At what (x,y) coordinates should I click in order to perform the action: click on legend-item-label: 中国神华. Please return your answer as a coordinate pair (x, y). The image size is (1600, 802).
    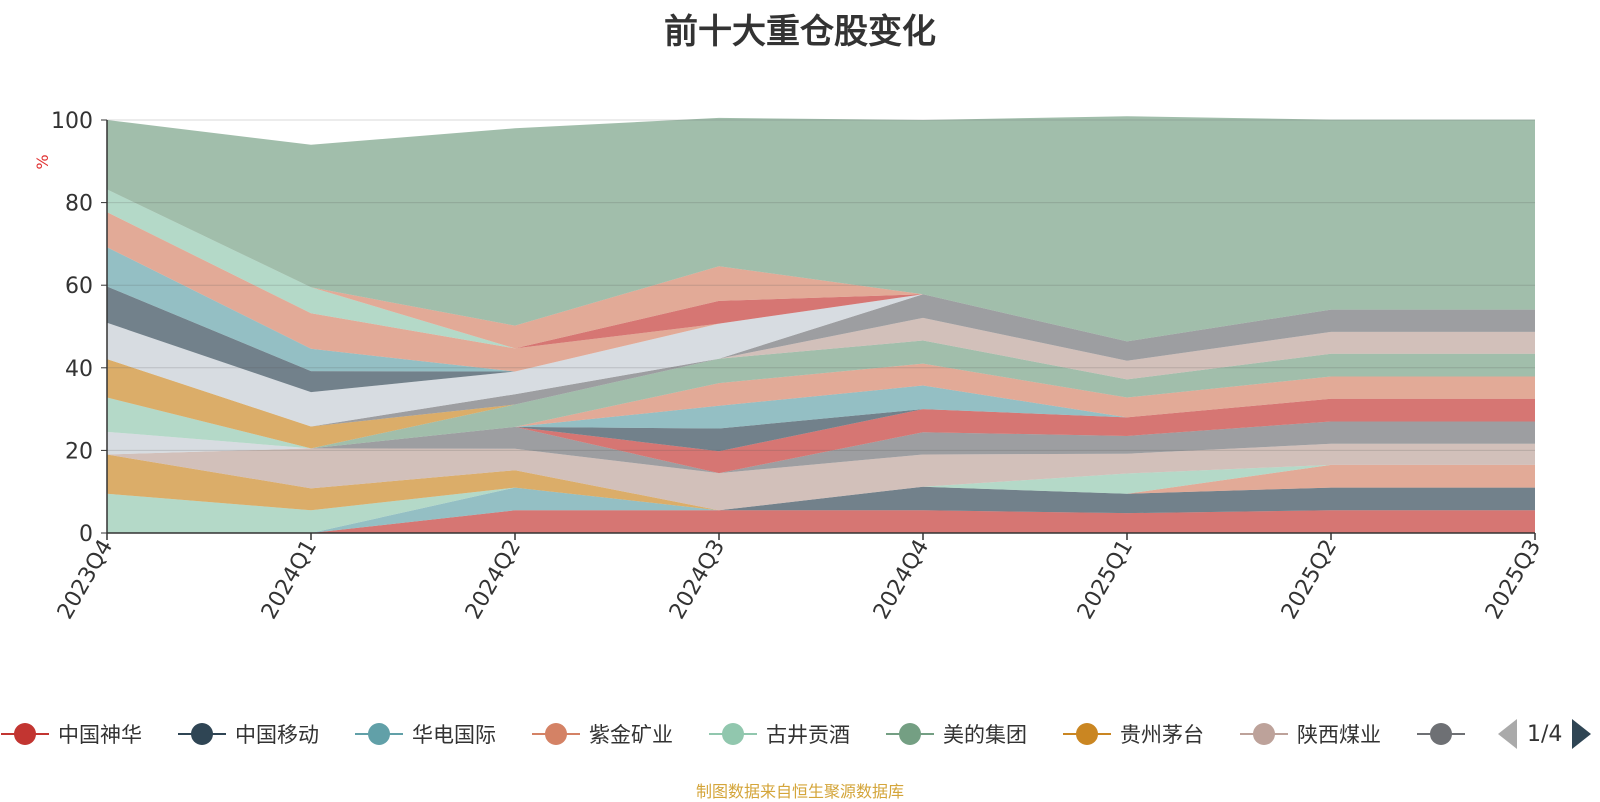
    Looking at the image, I should click on (100, 735).